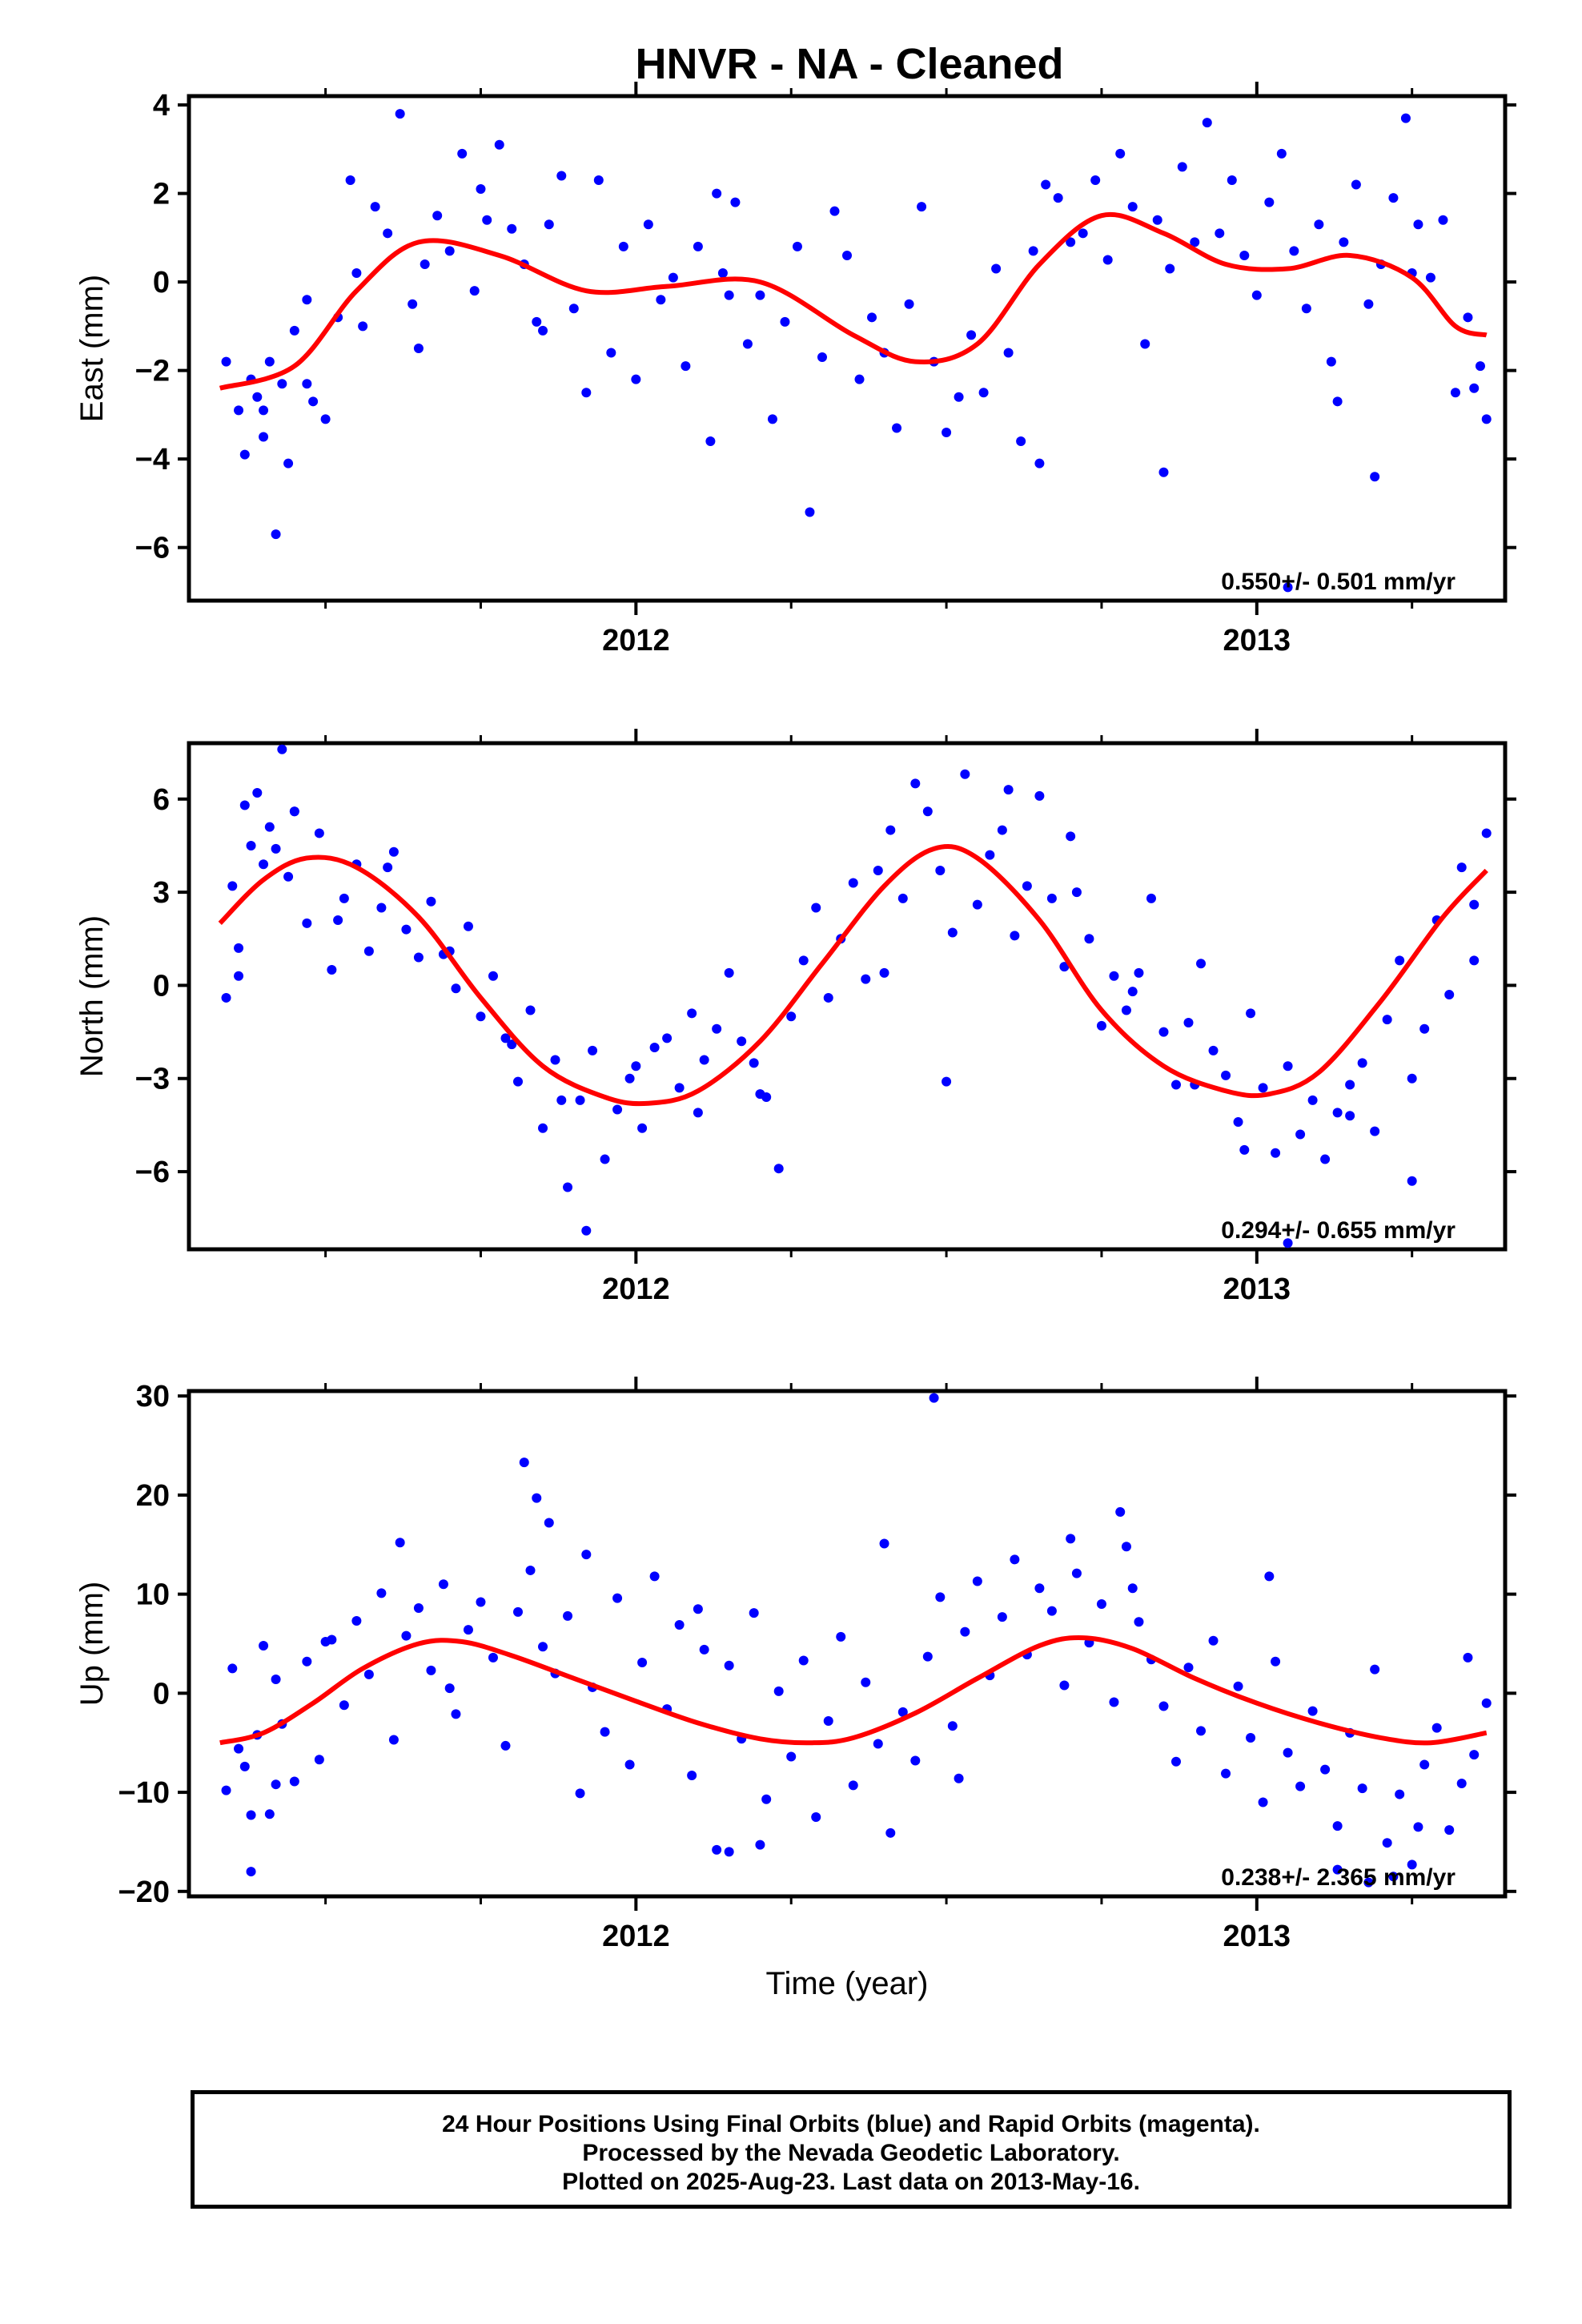 The width and height of the screenshot is (1582, 2324). Describe the element at coordinates (847, 1983) in the screenshot. I see `x-axis-label: Time (year)` at that location.